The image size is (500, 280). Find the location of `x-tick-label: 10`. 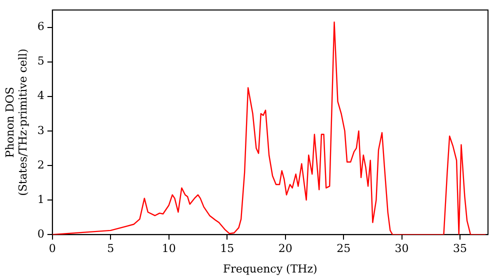

x-tick-label: 10 is located at coordinates (169, 249).